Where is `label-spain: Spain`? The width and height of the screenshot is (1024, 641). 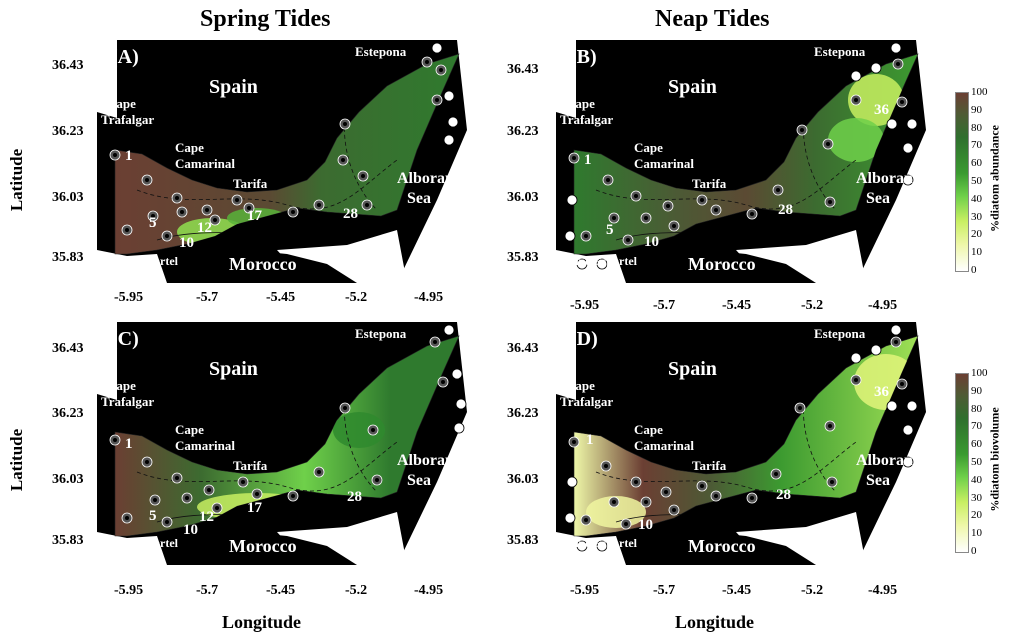
label-spain: Spain is located at coordinates (692, 369).